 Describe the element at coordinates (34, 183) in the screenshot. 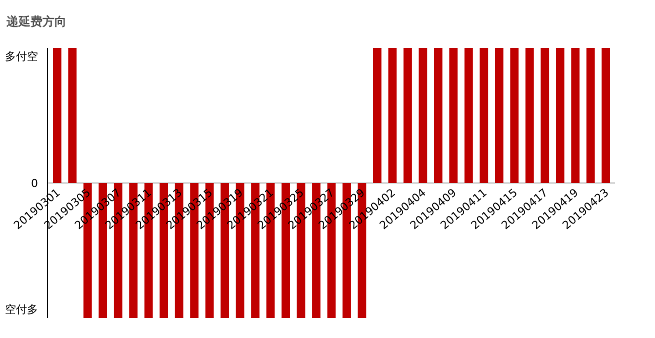

I see `text: 0` at that location.